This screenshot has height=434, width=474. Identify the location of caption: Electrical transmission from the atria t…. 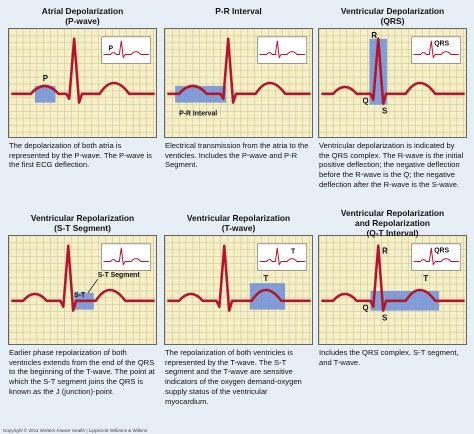
(237, 155).